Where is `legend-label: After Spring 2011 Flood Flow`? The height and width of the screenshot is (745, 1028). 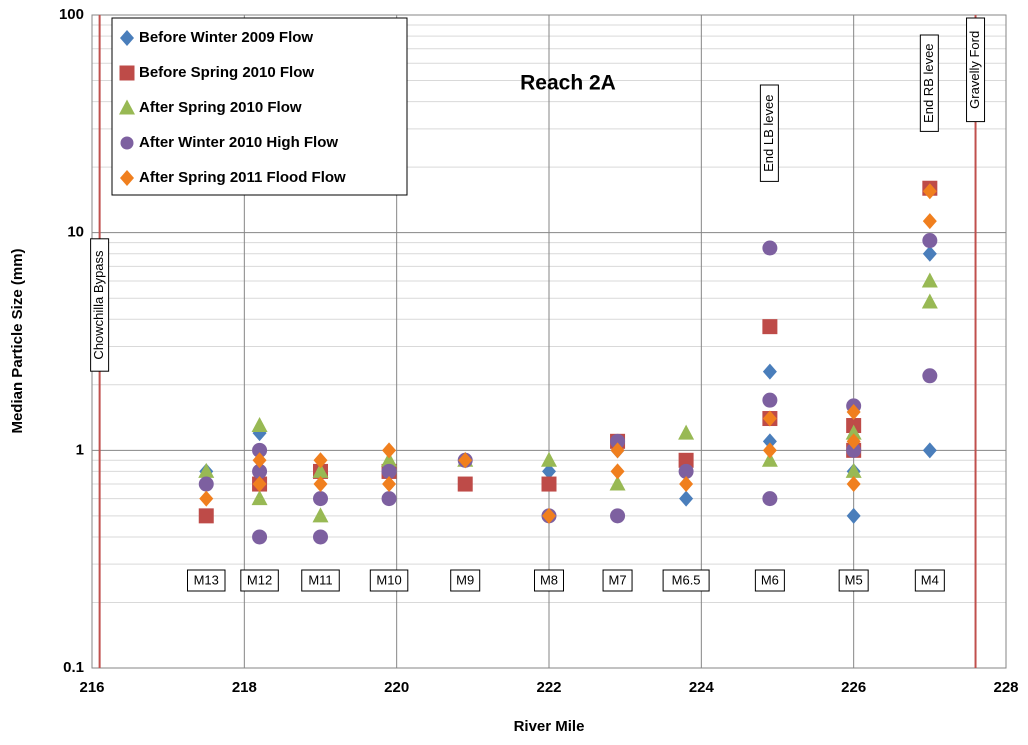
legend-label: After Spring 2011 Flood Flow is located at coordinates (242, 177).